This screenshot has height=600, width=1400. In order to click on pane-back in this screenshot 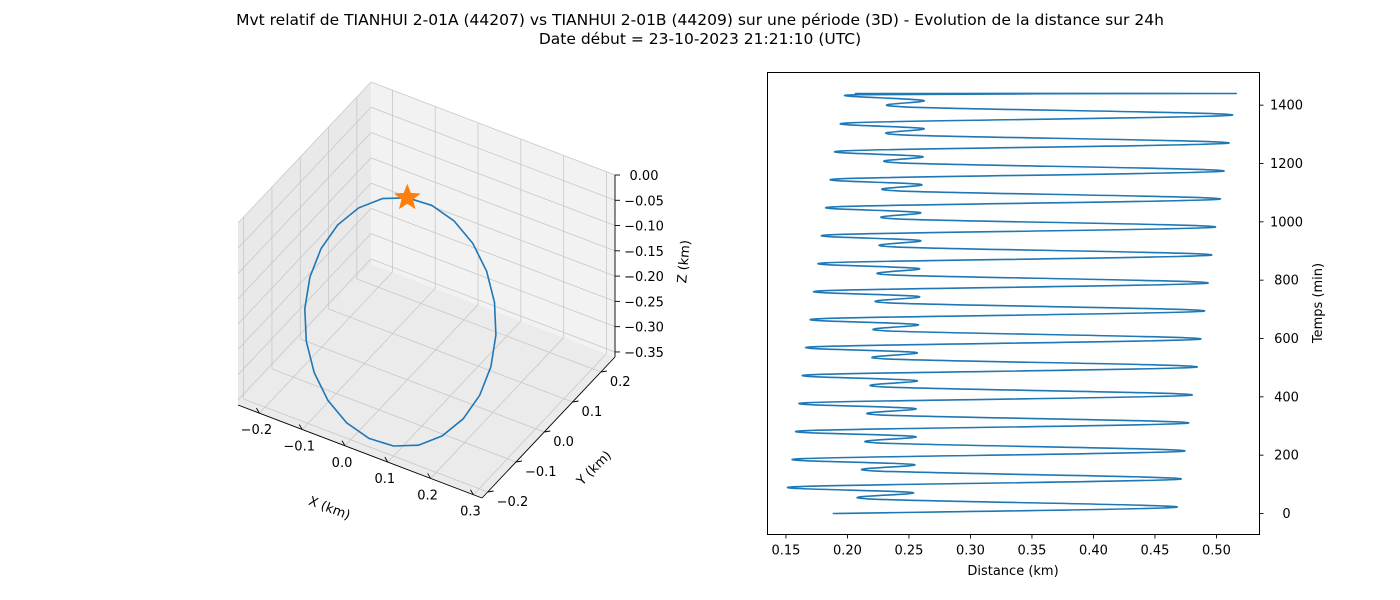, I will do `click(493, 219)`.